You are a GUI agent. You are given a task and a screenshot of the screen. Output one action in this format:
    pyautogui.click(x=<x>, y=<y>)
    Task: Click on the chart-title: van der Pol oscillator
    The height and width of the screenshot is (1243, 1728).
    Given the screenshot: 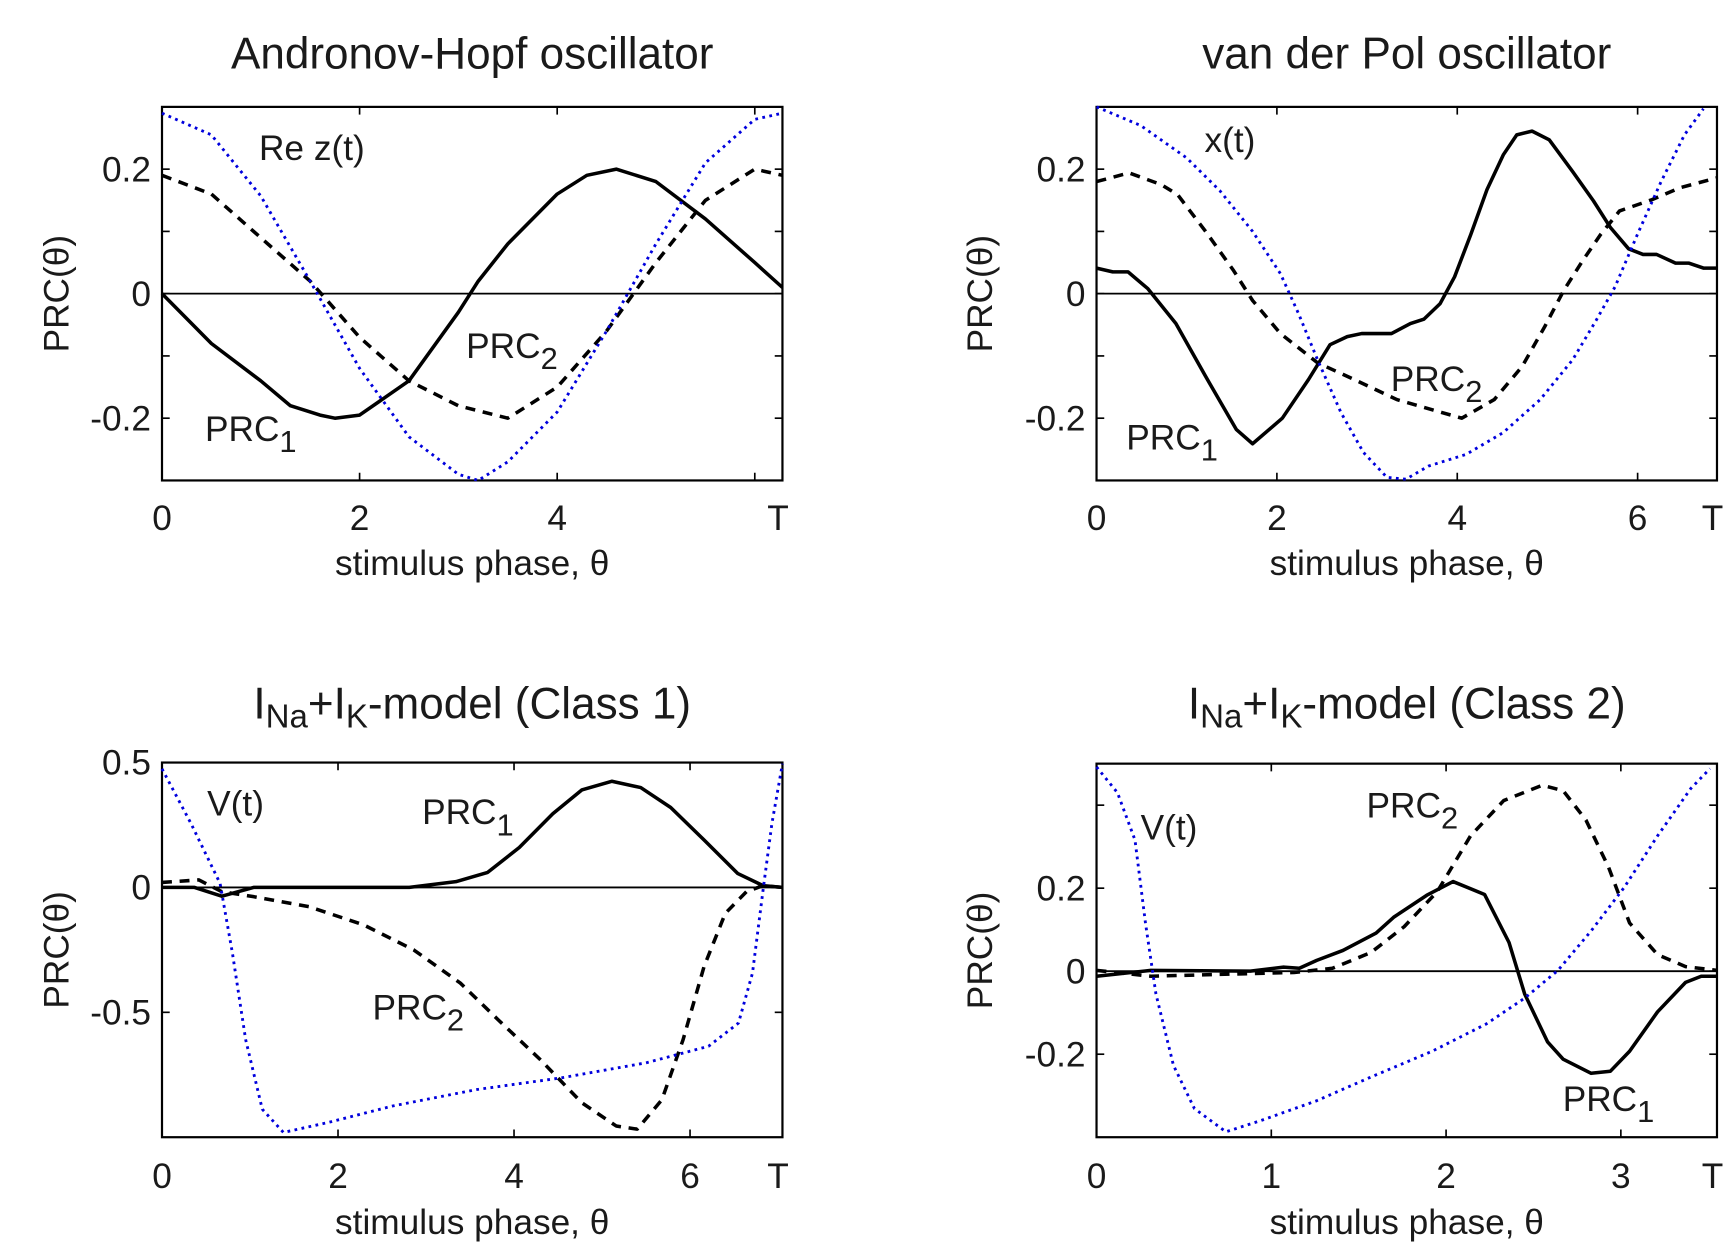 What is the action you would take?
    pyautogui.click(x=1406, y=53)
    